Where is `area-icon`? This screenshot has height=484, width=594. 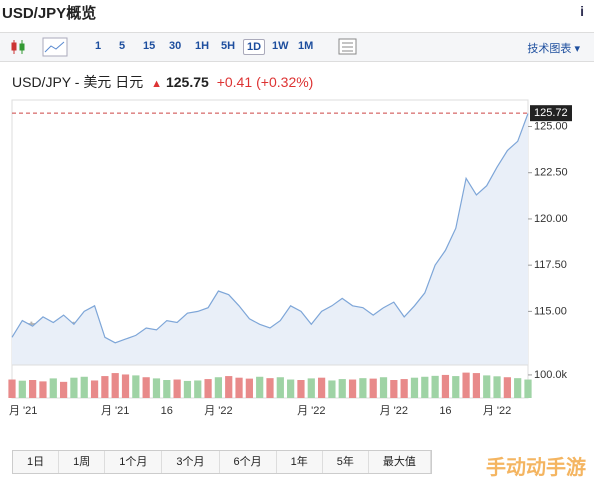 area-icon is located at coordinates (55, 47).